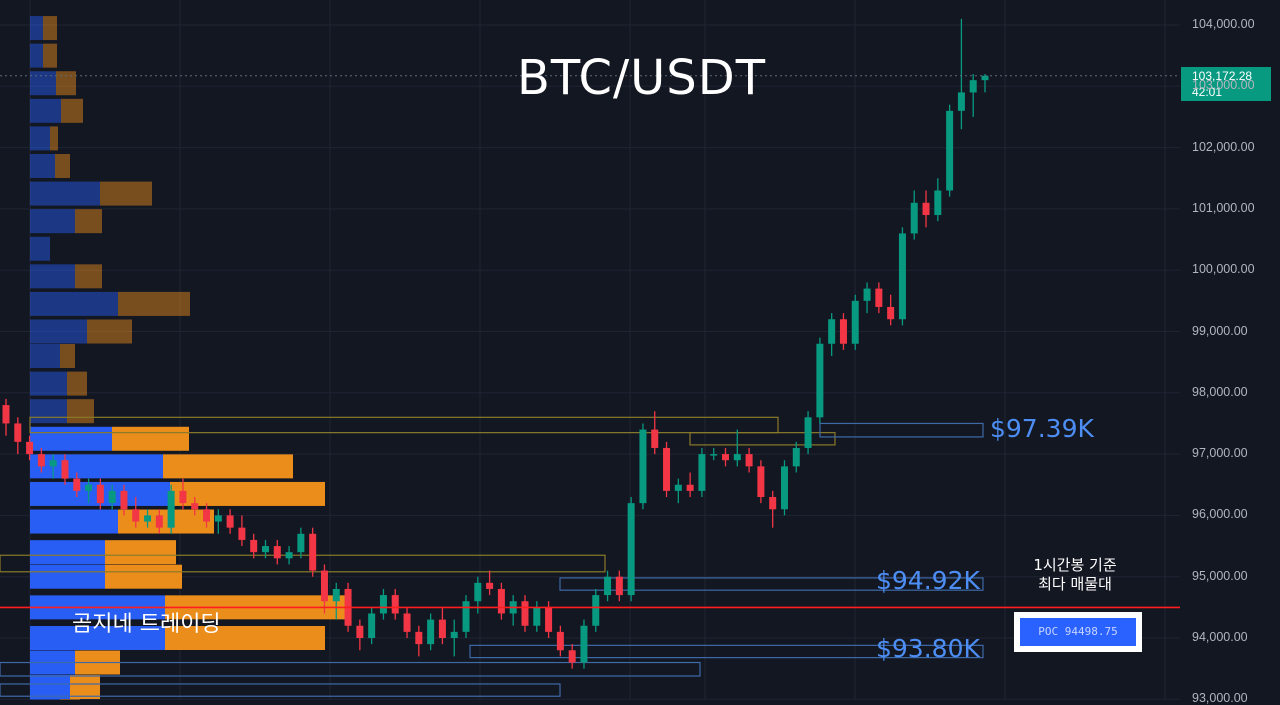 The width and height of the screenshot is (1280, 705). Describe the element at coordinates (1220, 514) in the screenshot. I see `price-tick-label: 96,000.00` at that location.